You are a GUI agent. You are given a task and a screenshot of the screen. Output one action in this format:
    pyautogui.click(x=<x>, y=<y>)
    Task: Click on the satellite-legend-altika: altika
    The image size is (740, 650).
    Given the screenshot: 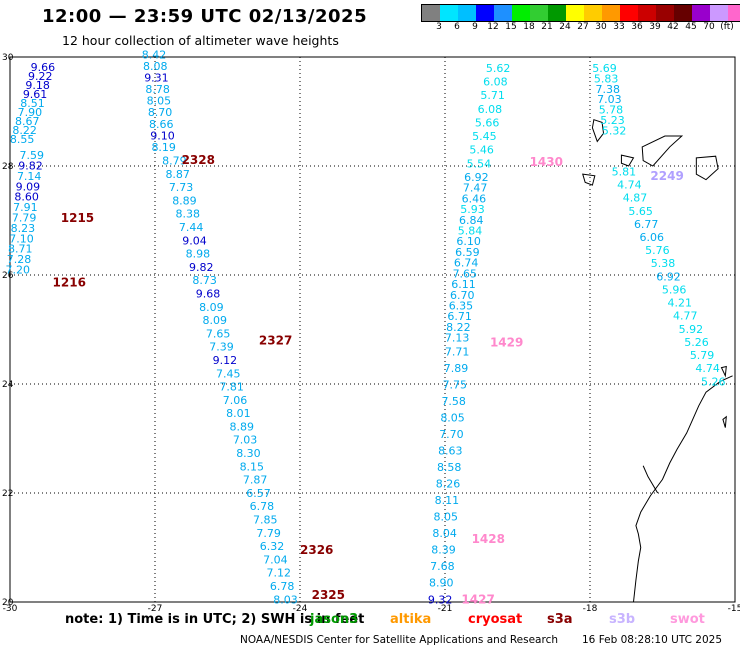 What is the action you would take?
    pyautogui.click(x=411, y=619)
    